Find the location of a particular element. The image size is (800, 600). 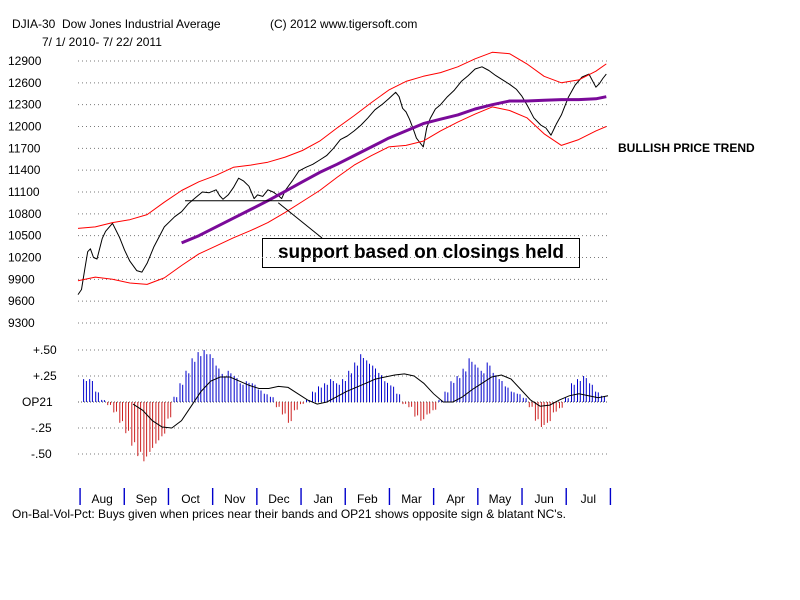

osc-y-tick-label: OP21 is located at coordinates (37, 402).